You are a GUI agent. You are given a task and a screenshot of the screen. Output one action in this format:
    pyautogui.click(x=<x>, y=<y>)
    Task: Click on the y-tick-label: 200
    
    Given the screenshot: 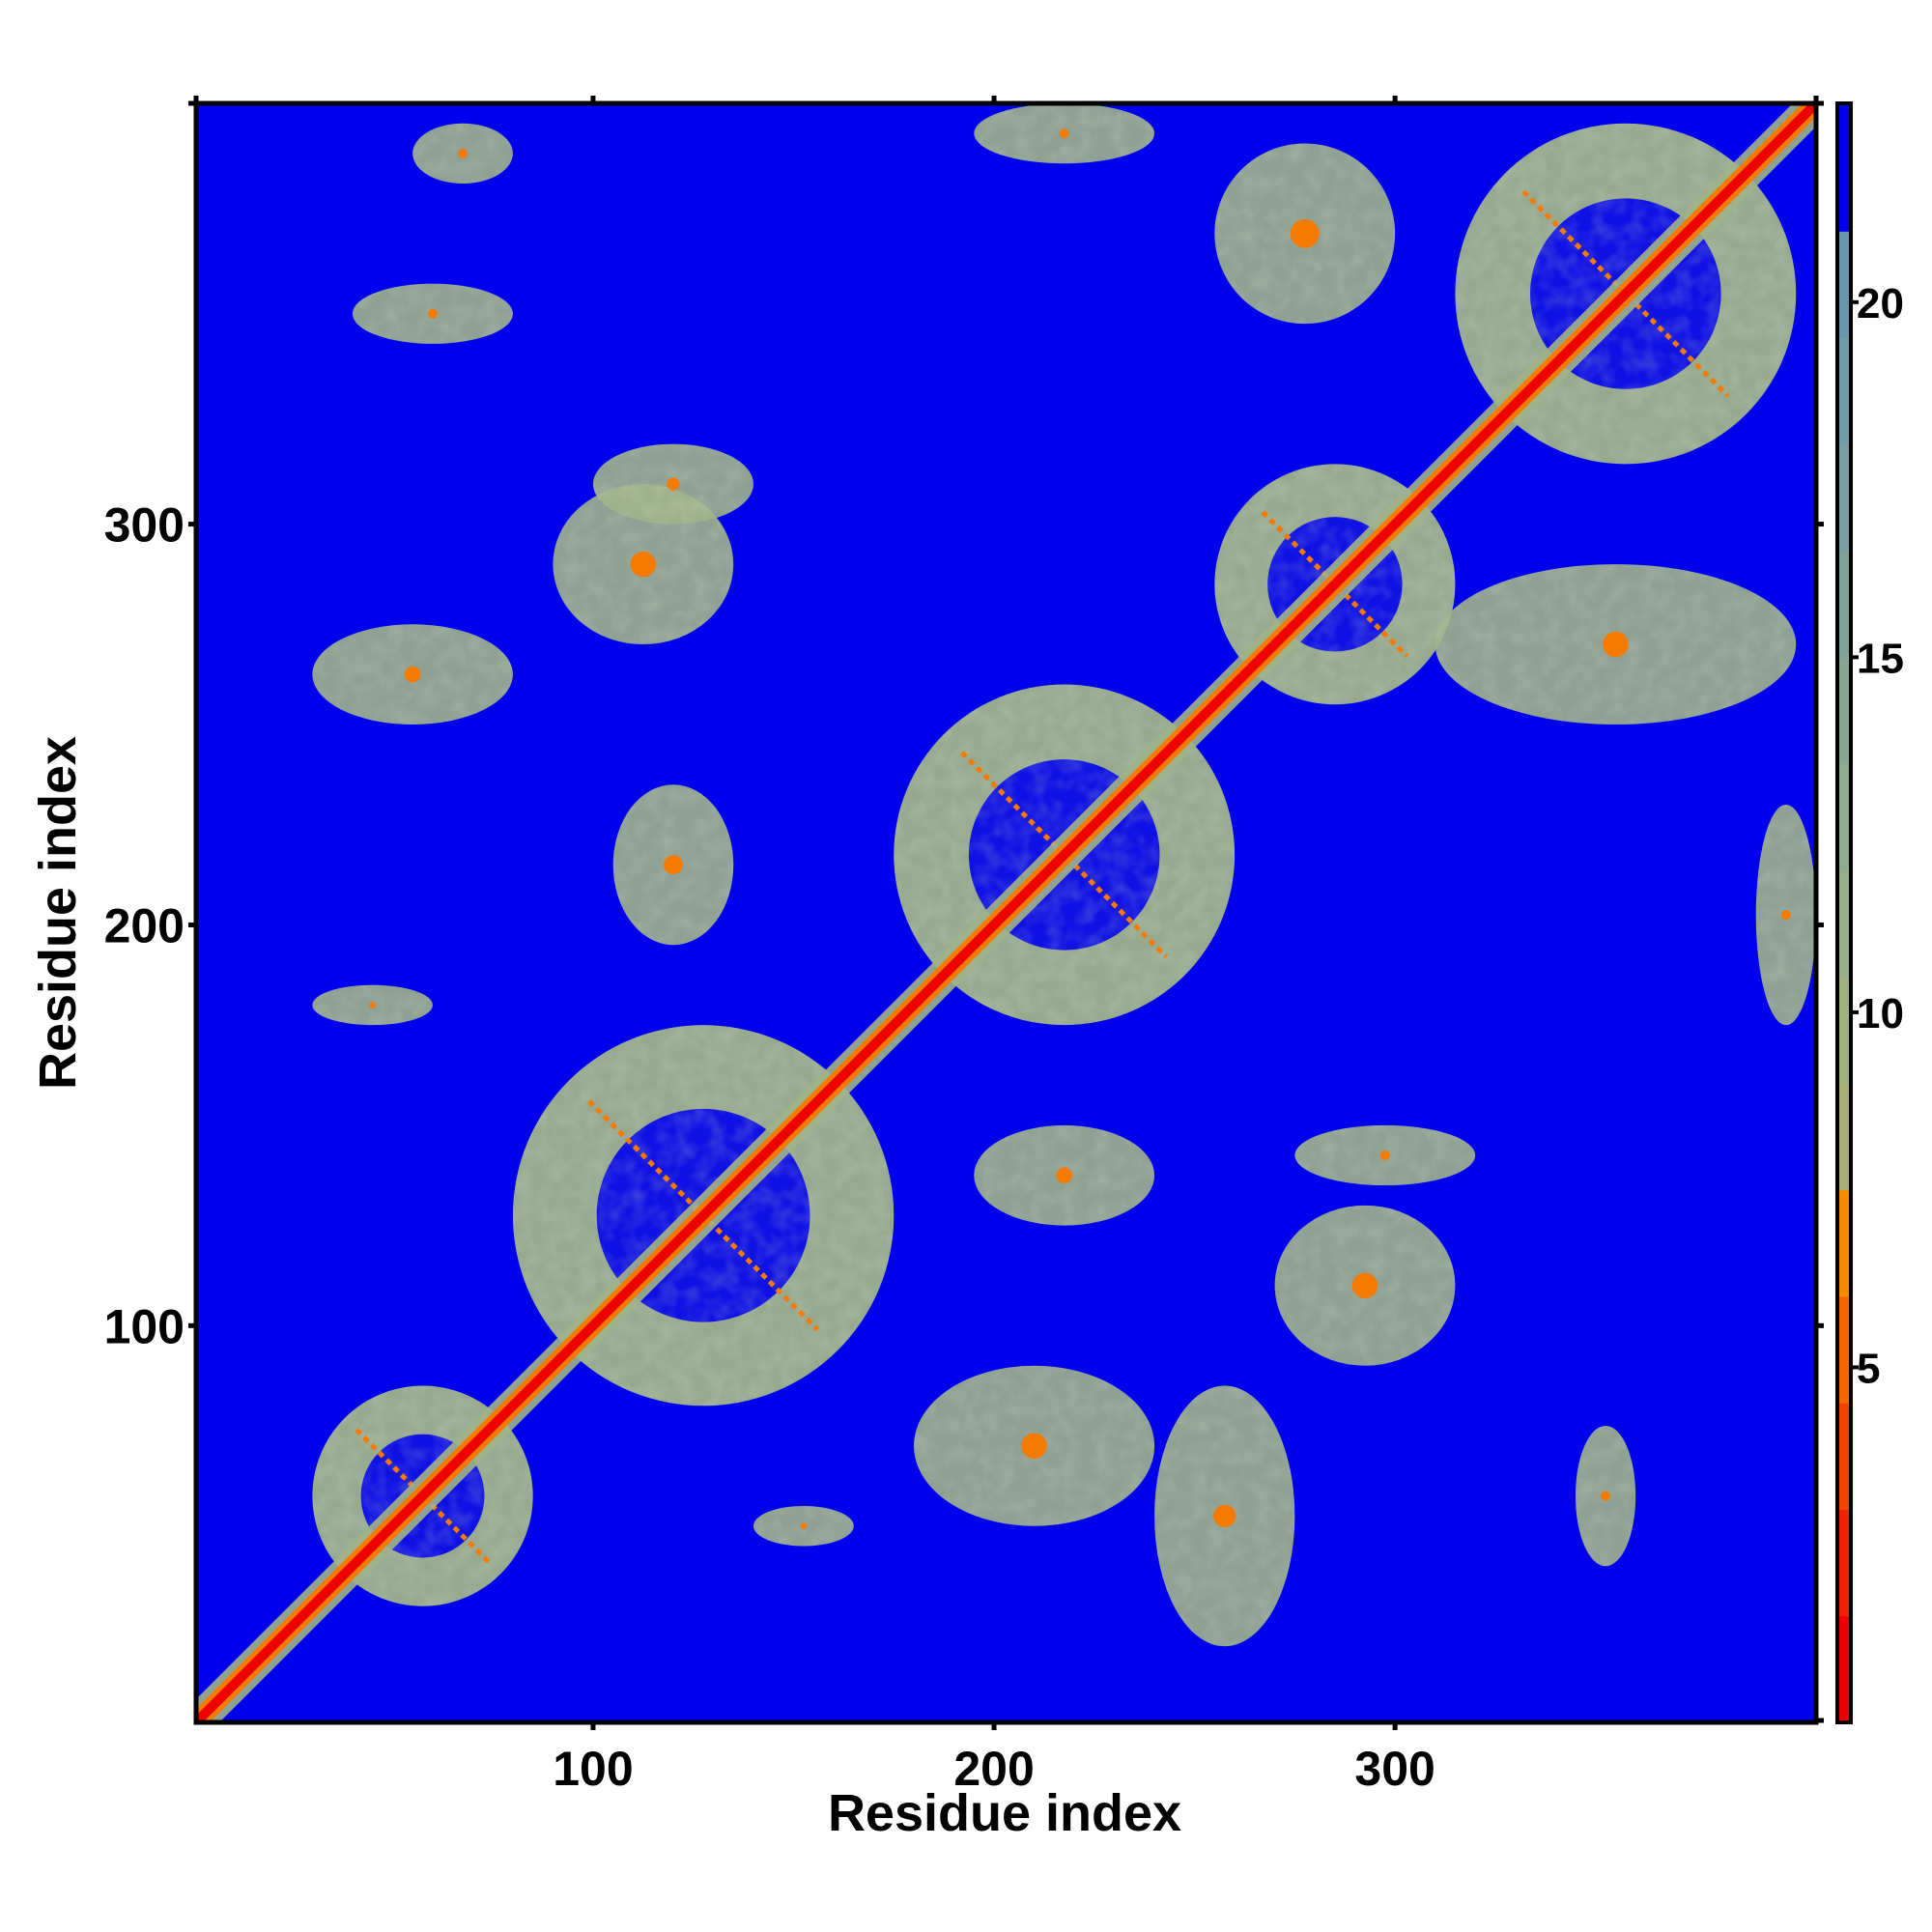 What is the action you would take?
    pyautogui.click(x=144, y=925)
    